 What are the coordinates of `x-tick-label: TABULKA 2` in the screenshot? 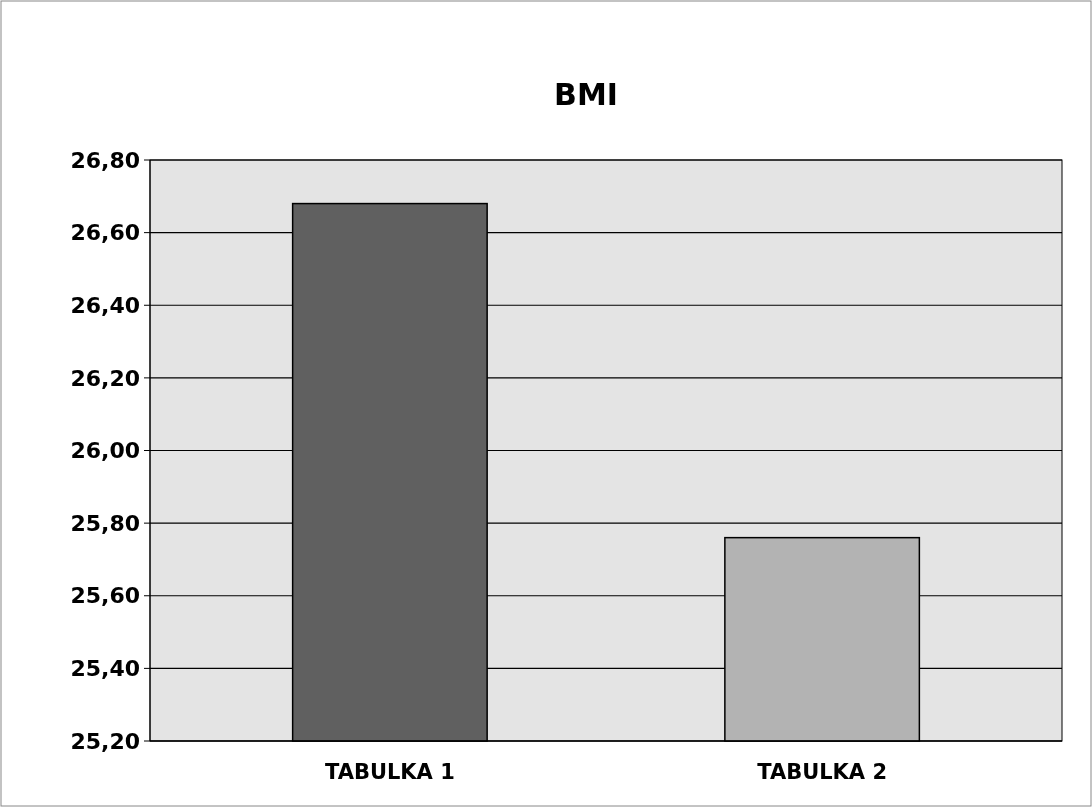 It's located at (822, 772).